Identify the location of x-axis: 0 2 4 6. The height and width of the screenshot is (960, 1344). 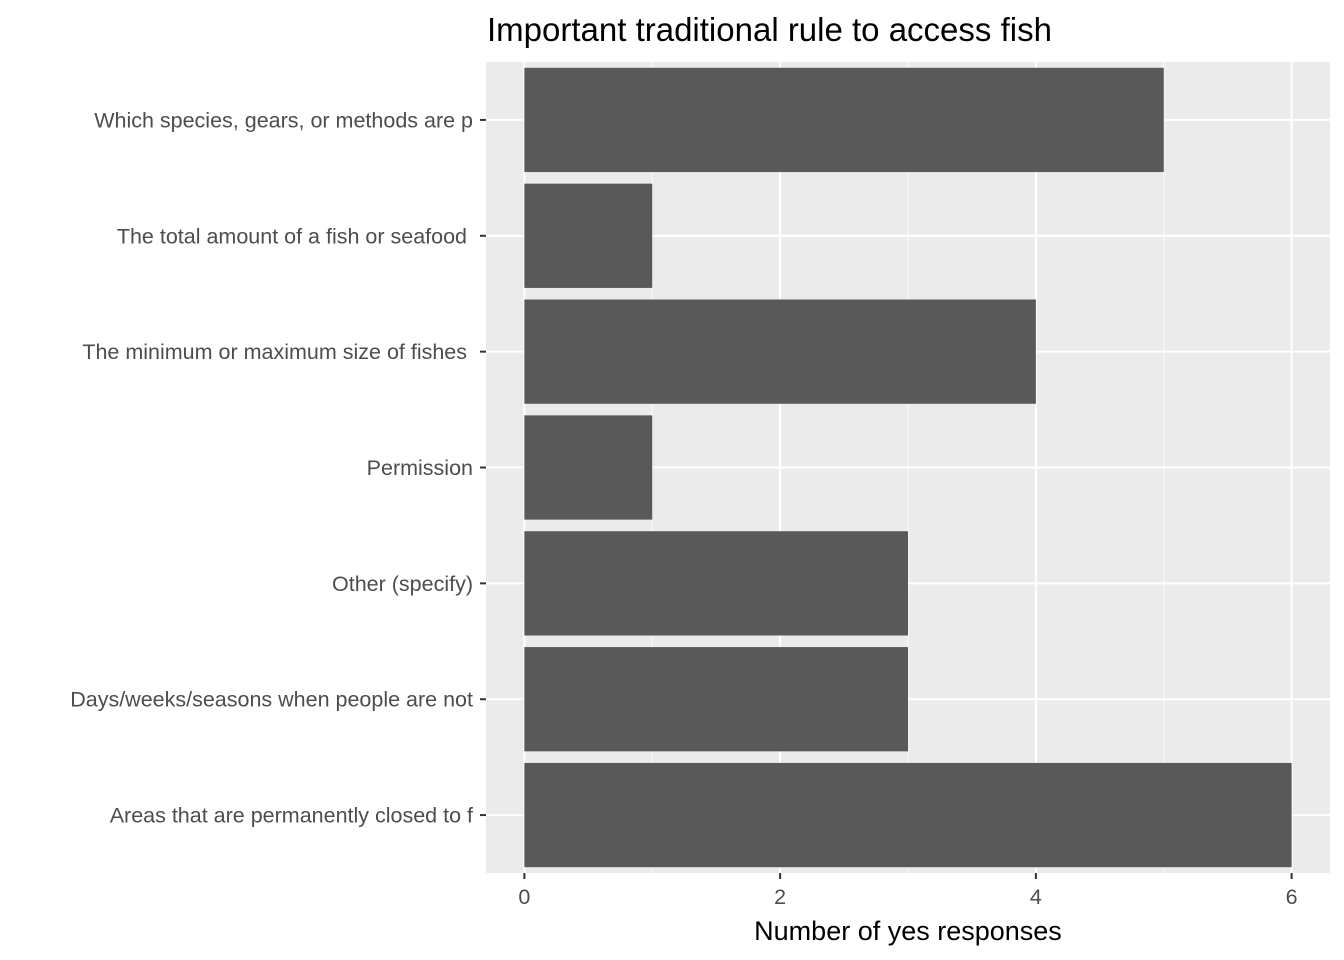
(908, 891).